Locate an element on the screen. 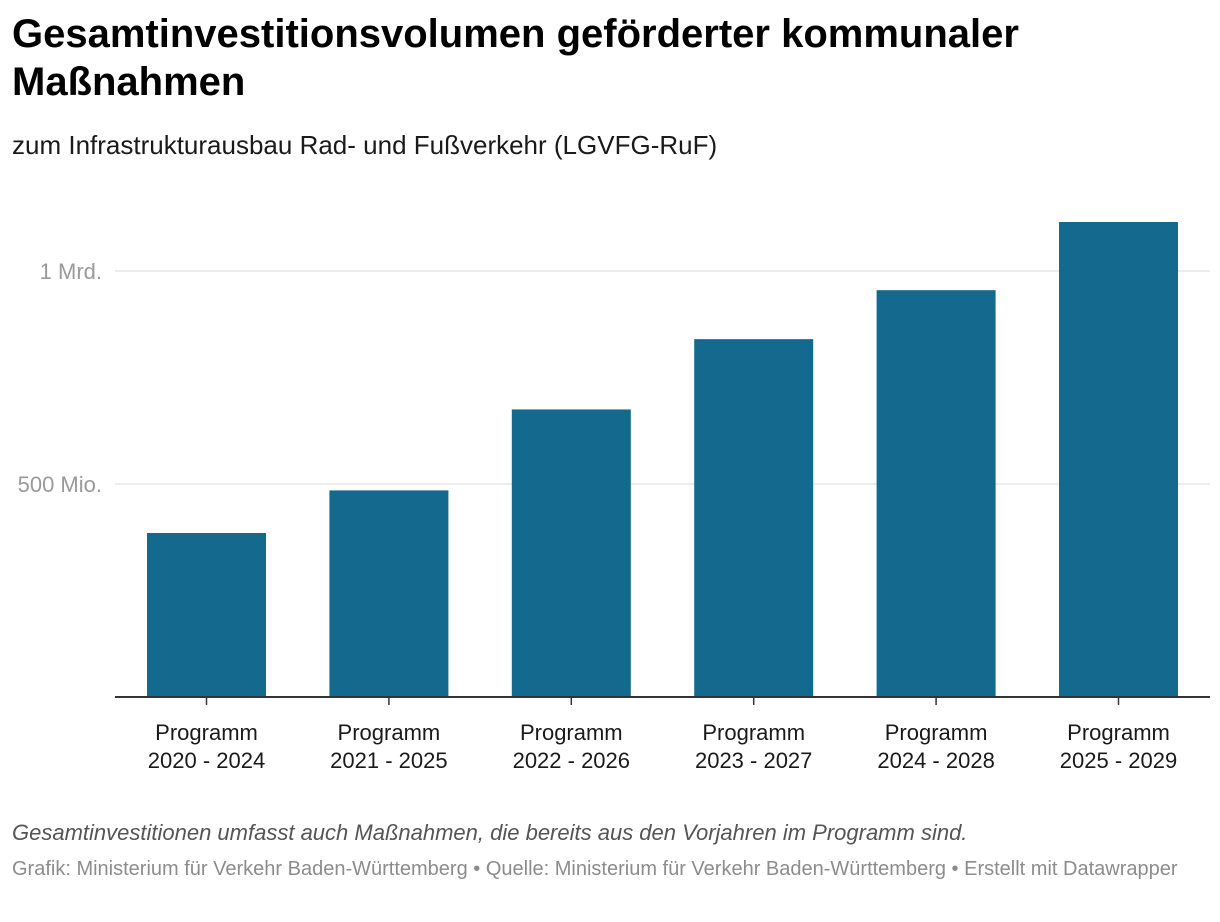  x-axis is located at coordinates (662, 700).